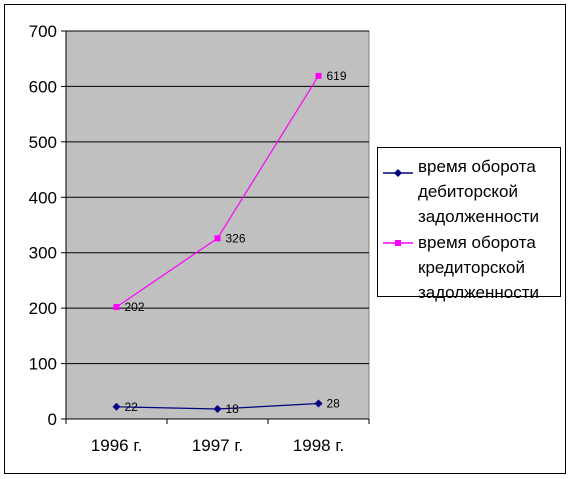 The height and width of the screenshot is (479, 572). What do you see at coordinates (43, 197) in the screenshot?
I see `y-tick-label: 400` at bounding box center [43, 197].